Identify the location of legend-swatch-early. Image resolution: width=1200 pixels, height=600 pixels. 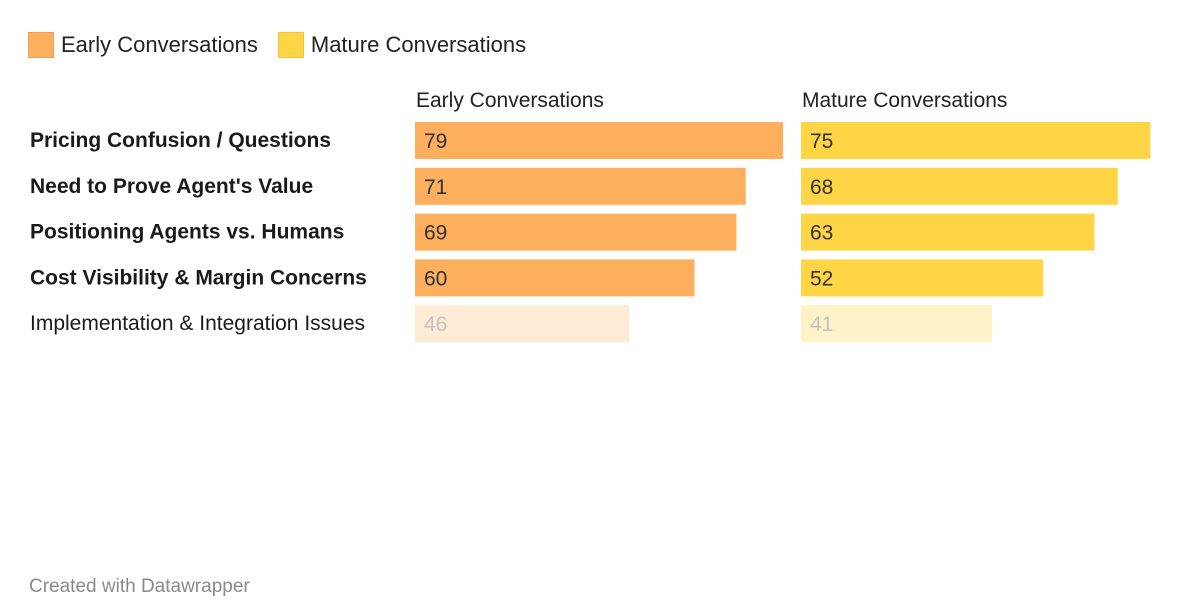
(41, 45).